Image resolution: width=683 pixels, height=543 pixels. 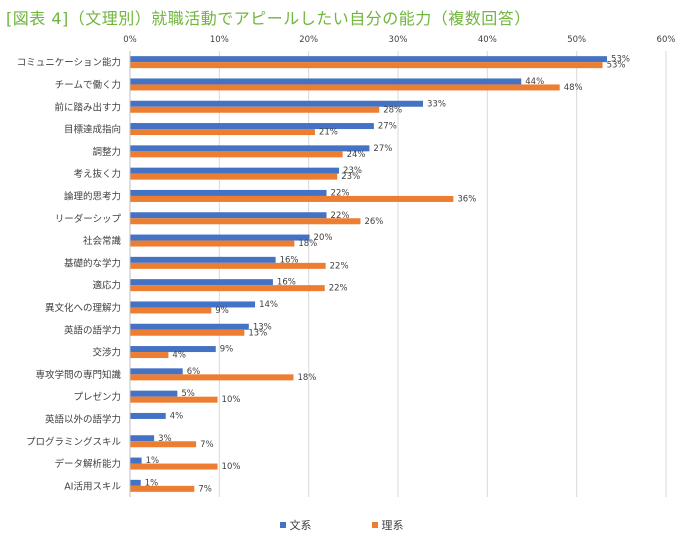 What do you see at coordinates (308, 40) in the screenshot?
I see `x-tick-label: 20%` at bounding box center [308, 40].